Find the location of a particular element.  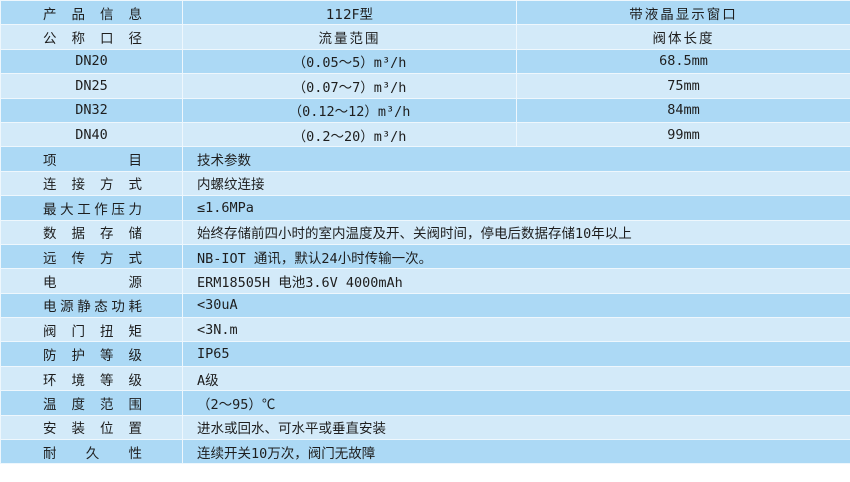

spec-row: 远传方式 NB-IOT 通讯，默认24小时传输一次。 is located at coordinates (425, 256).